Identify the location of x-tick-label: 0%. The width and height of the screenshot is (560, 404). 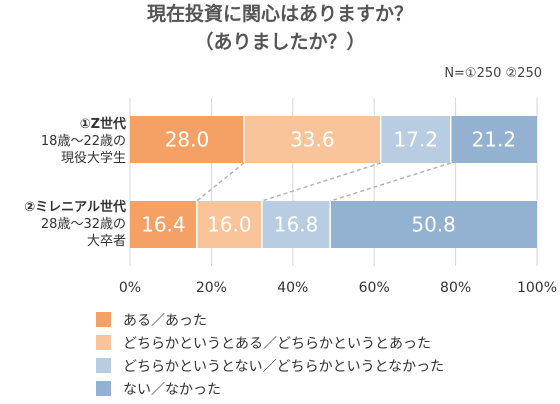
(130, 288).